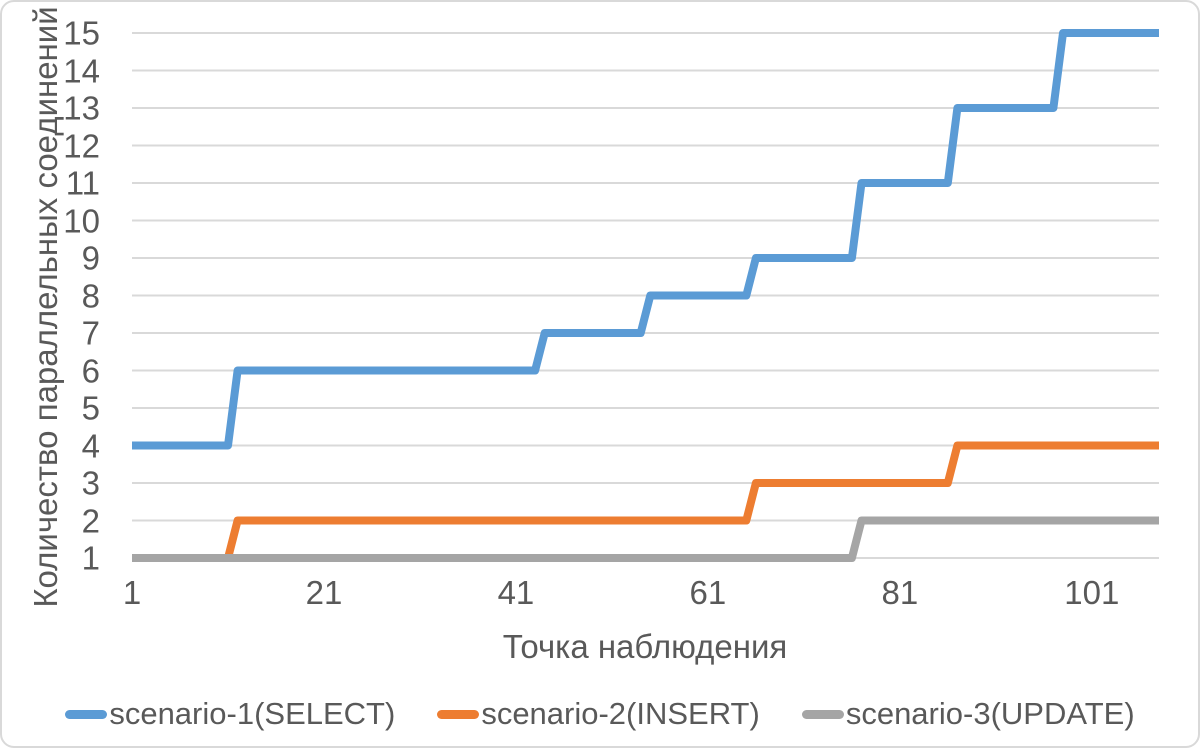  What do you see at coordinates (81, 145) in the screenshot?
I see `y-tick-label: 12` at bounding box center [81, 145].